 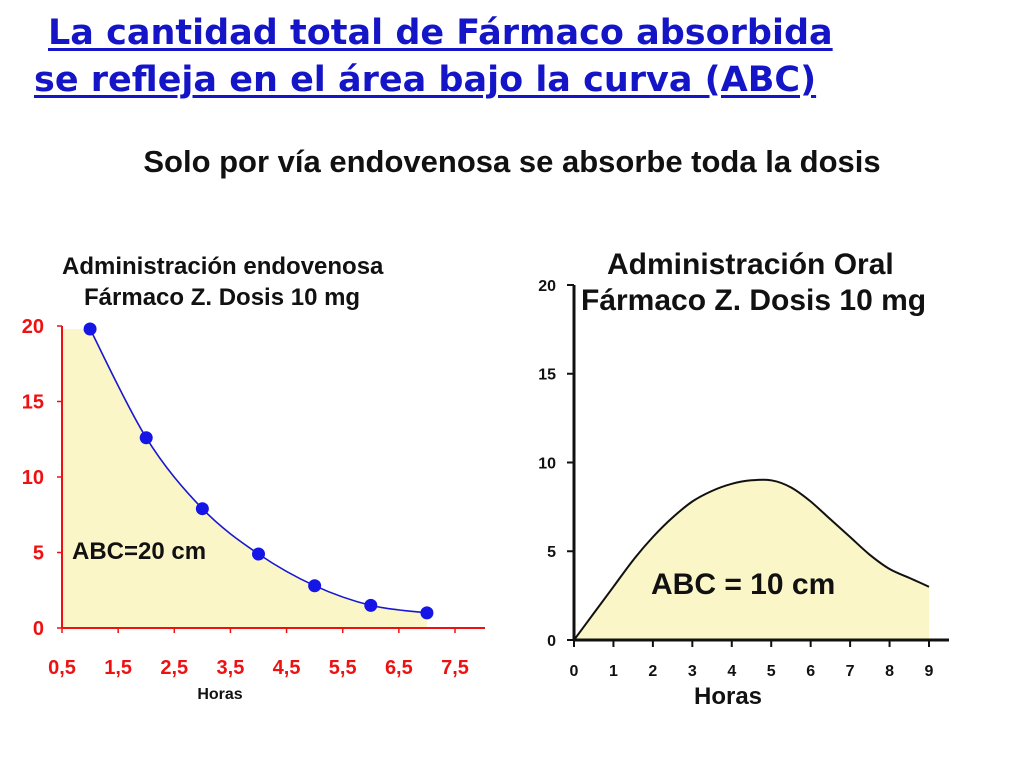 I want to click on oral-x-tick-label: 1, so click(x=613, y=671).